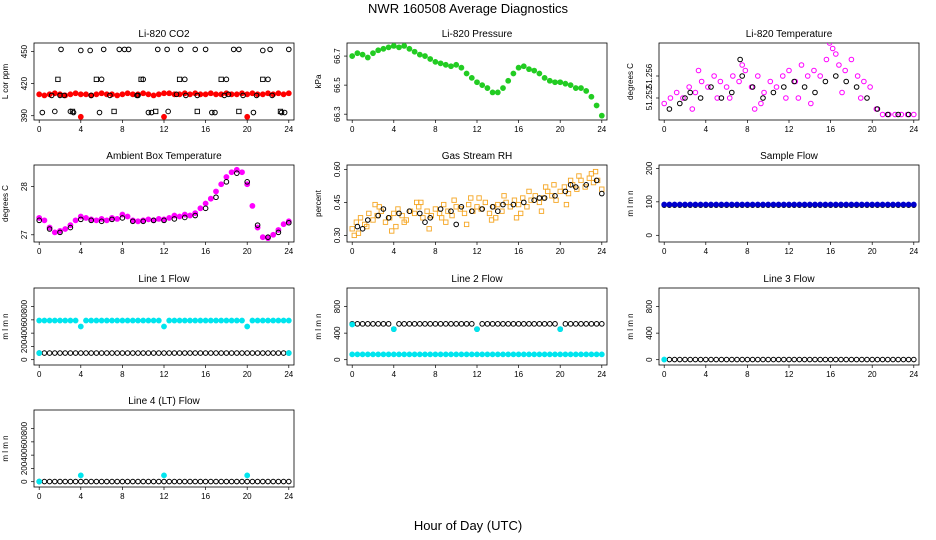  Describe the element at coordinates (394, 251) in the screenshot. I see `x-tick-label: 4` at that location.